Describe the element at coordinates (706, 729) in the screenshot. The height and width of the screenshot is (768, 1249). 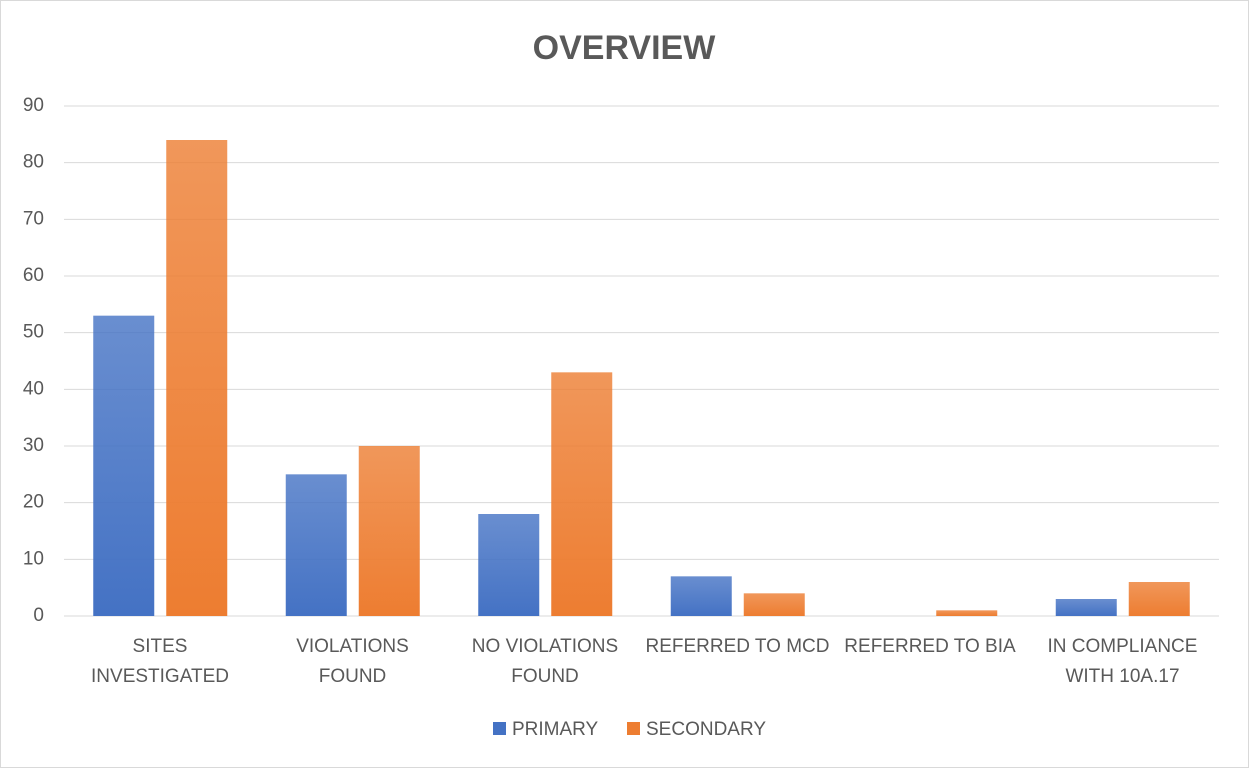
I see `legend-label: SECONDARY` at that location.